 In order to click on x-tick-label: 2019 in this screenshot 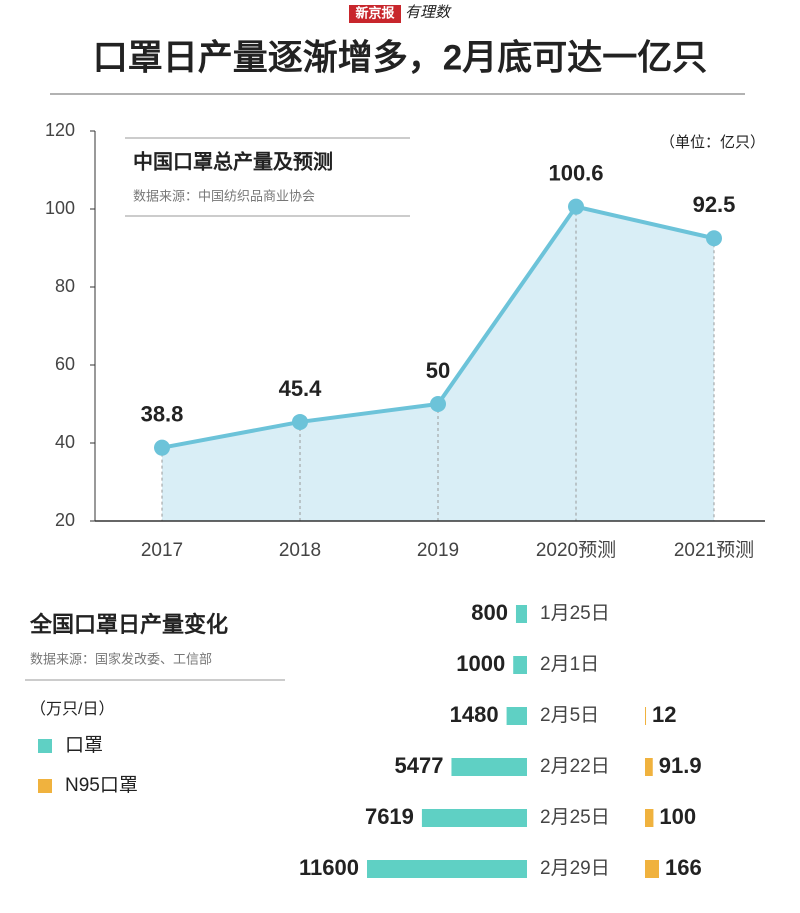, I will do `click(438, 550)`.